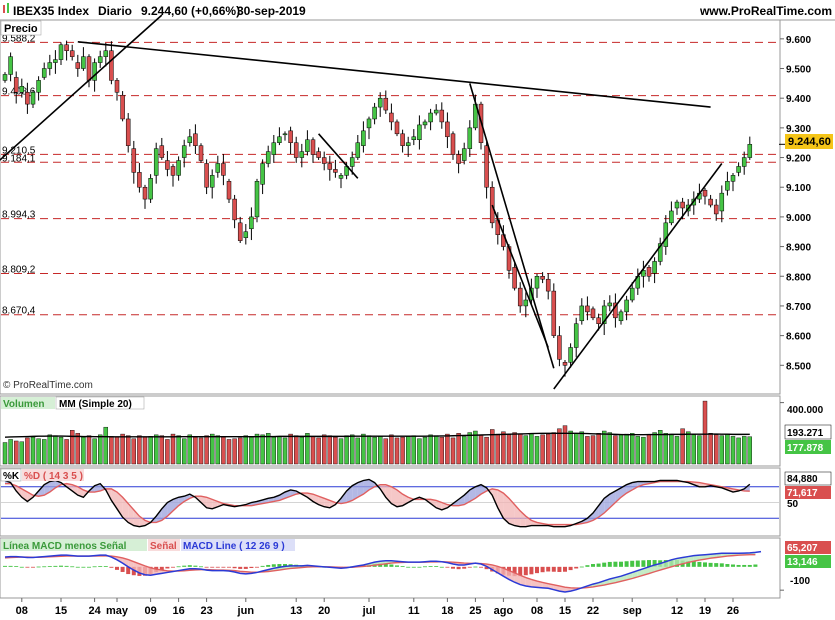 This screenshot has width=835, height=620. What do you see at coordinates (393, 571) in the screenshot?
I see `macd-chart` at bounding box center [393, 571].